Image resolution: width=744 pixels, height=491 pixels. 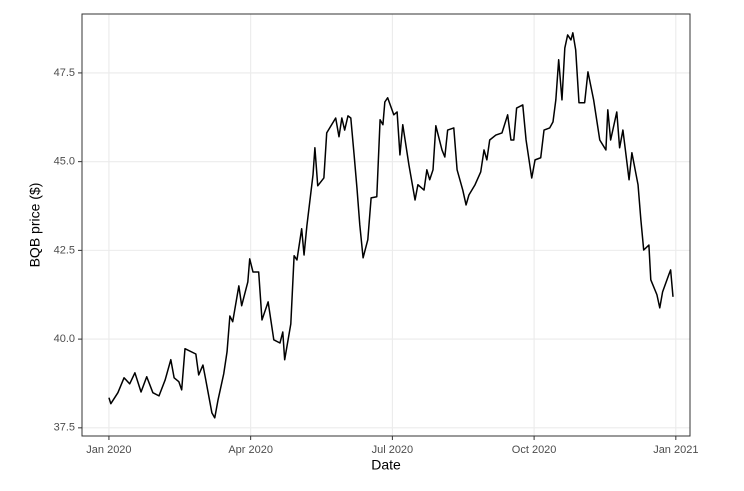 What do you see at coordinates (64, 428) in the screenshot?
I see `y-tick-label: 37.5` at bounding box center [64, 428].